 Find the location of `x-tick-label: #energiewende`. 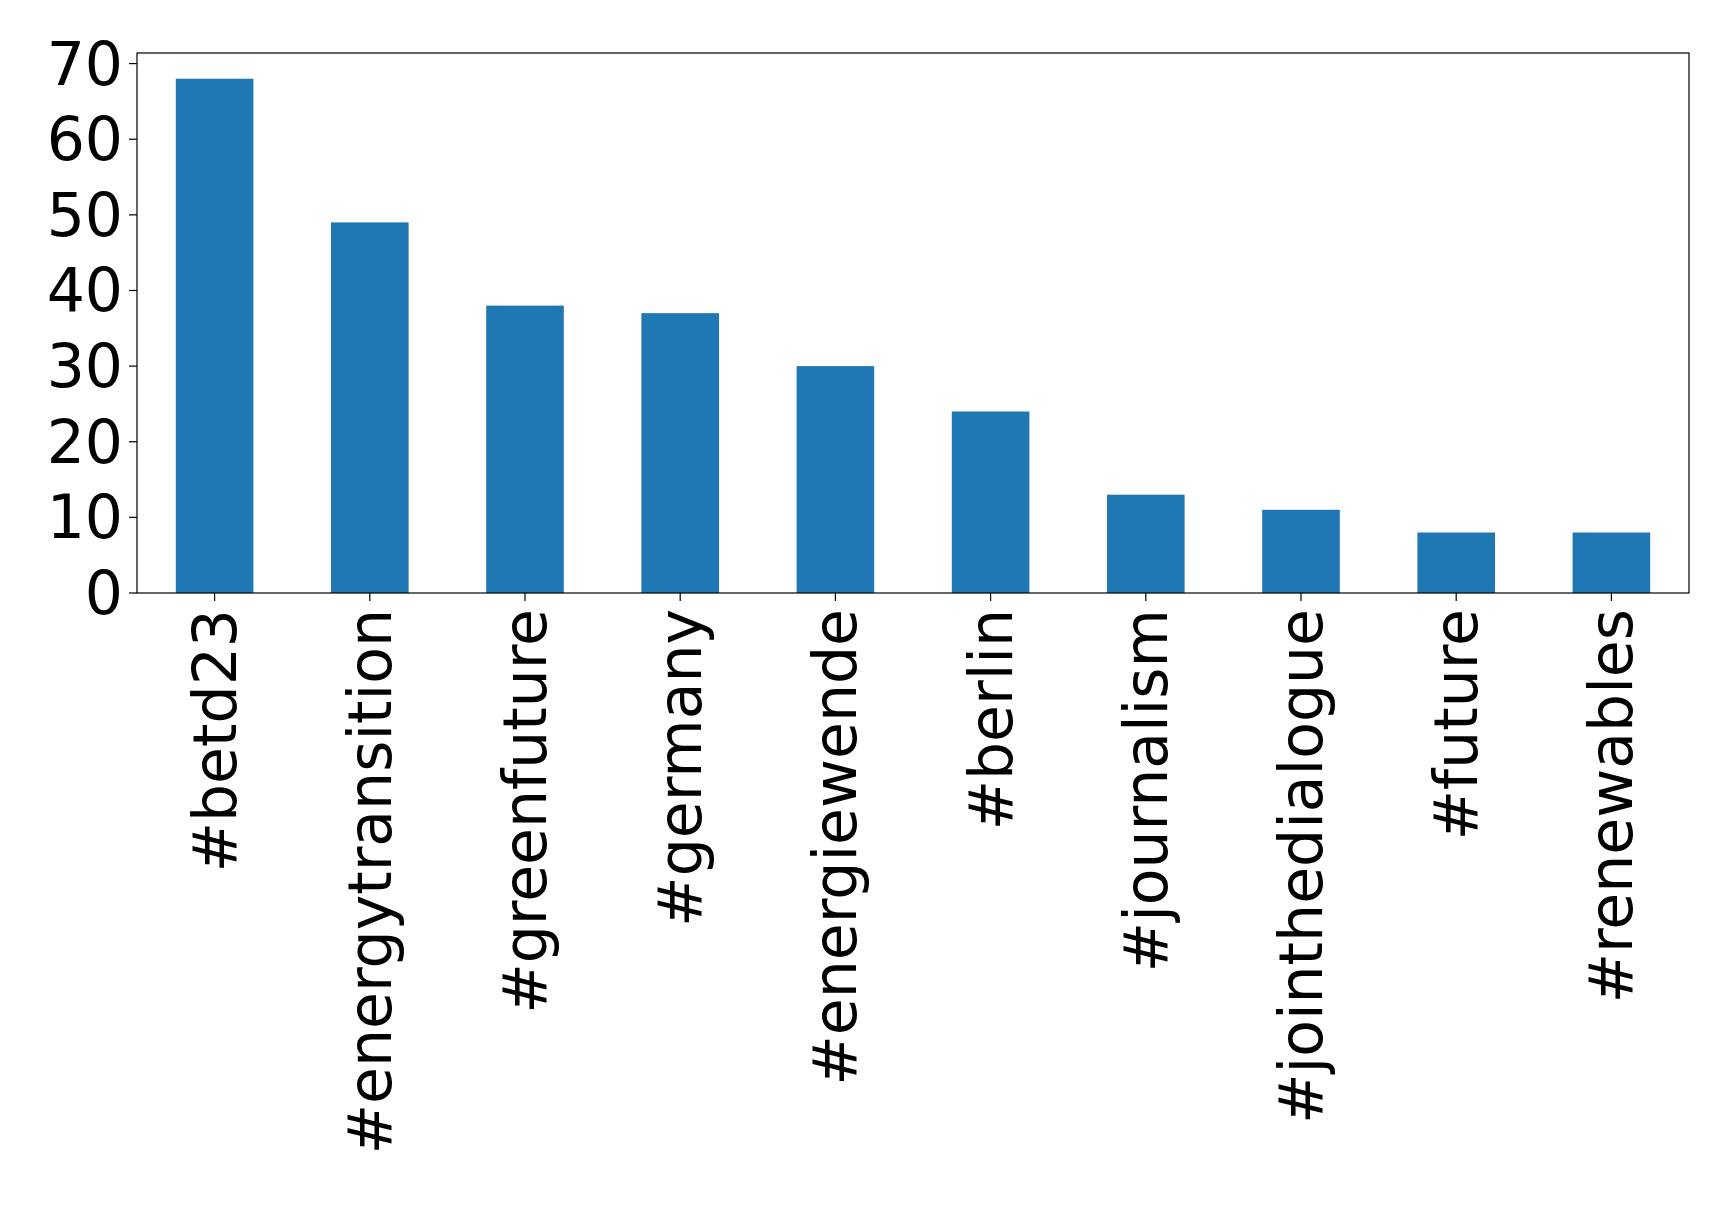

x-tick-label: #energiewende is located at coordinates (835, 847).